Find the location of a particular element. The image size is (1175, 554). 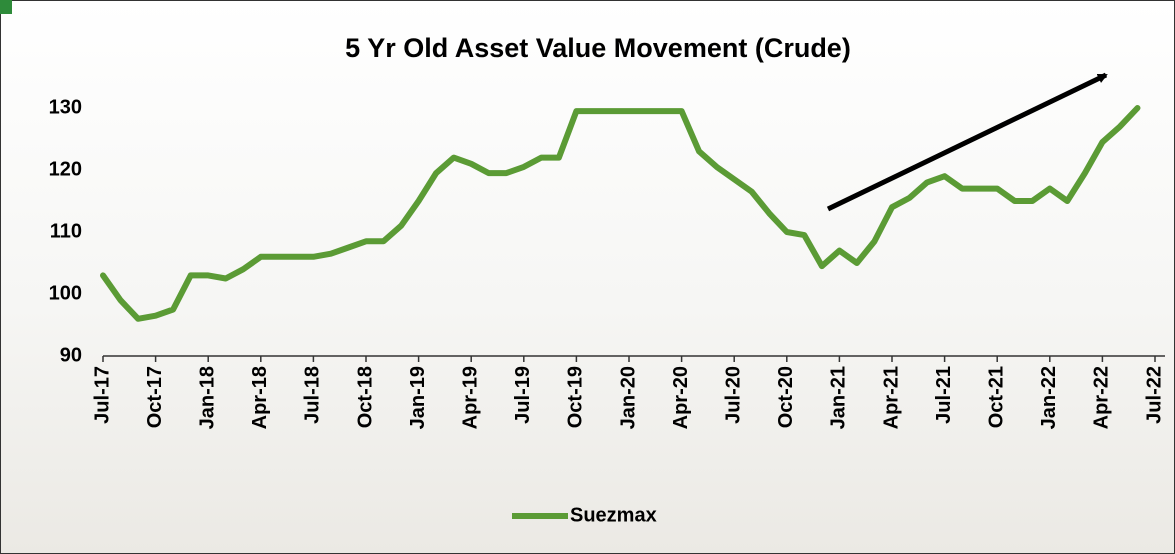

x-tick-label: Jul-20 is located at coordinates (733, 395).